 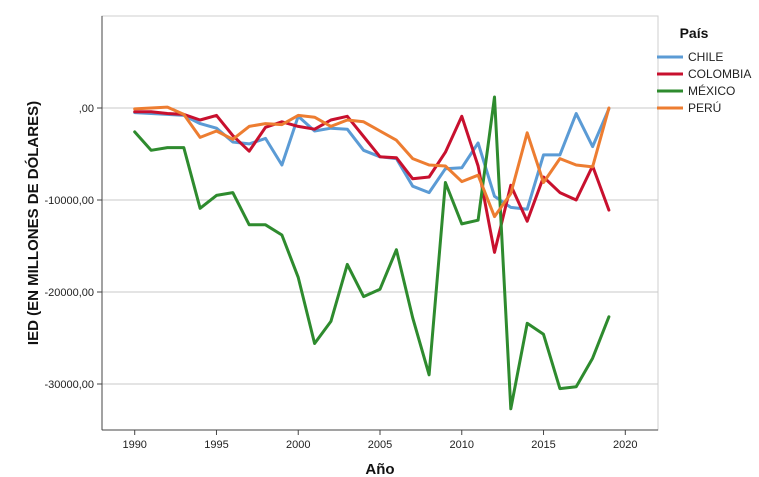 What do you see at coordinates (379, 469) in the screenshot?
I see `x-axis-title: Año` at bounding box center [379, 469].